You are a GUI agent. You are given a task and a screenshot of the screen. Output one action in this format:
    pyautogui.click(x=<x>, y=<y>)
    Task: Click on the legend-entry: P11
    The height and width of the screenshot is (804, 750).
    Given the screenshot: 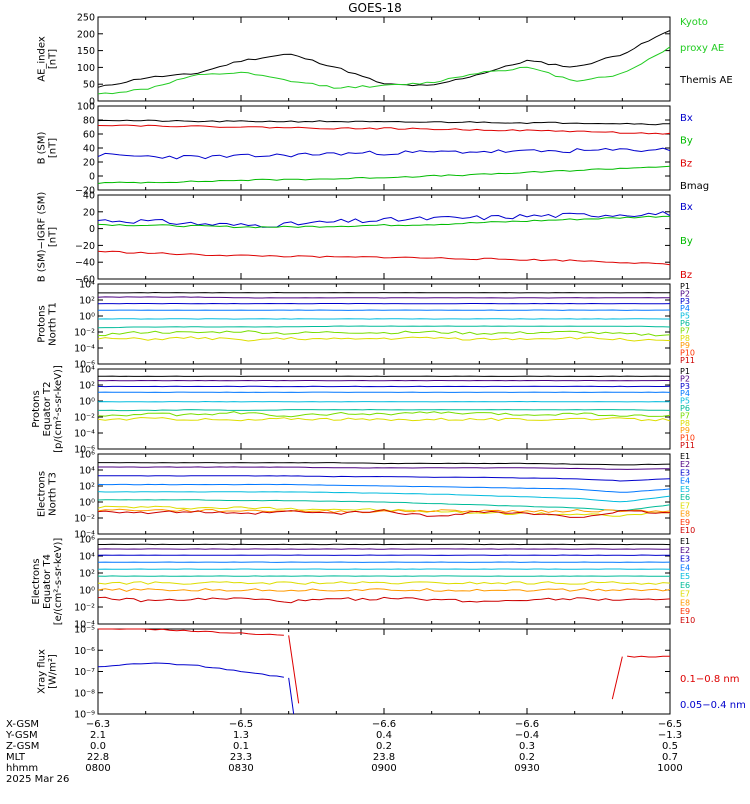 What is the action you would take?
    pyautogui.click(x=687, y=445)
    